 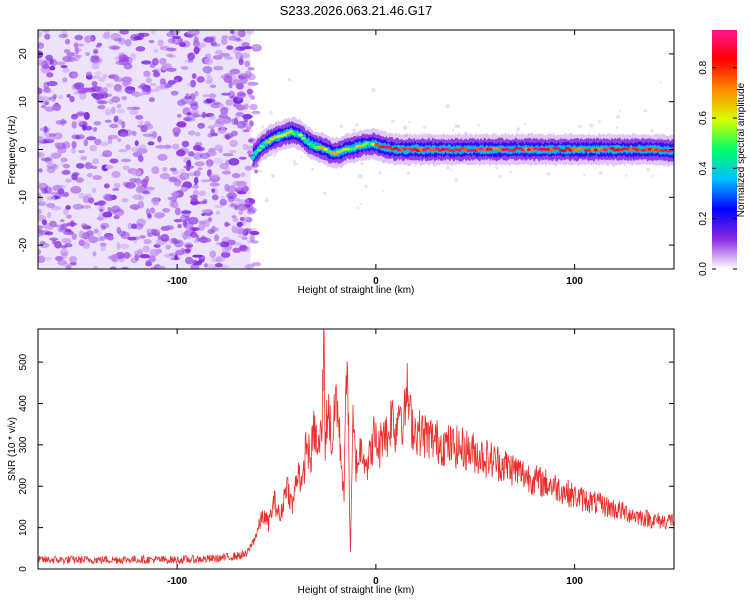 I want to click on y-tick-label: 20, so click(x=23, y=54).